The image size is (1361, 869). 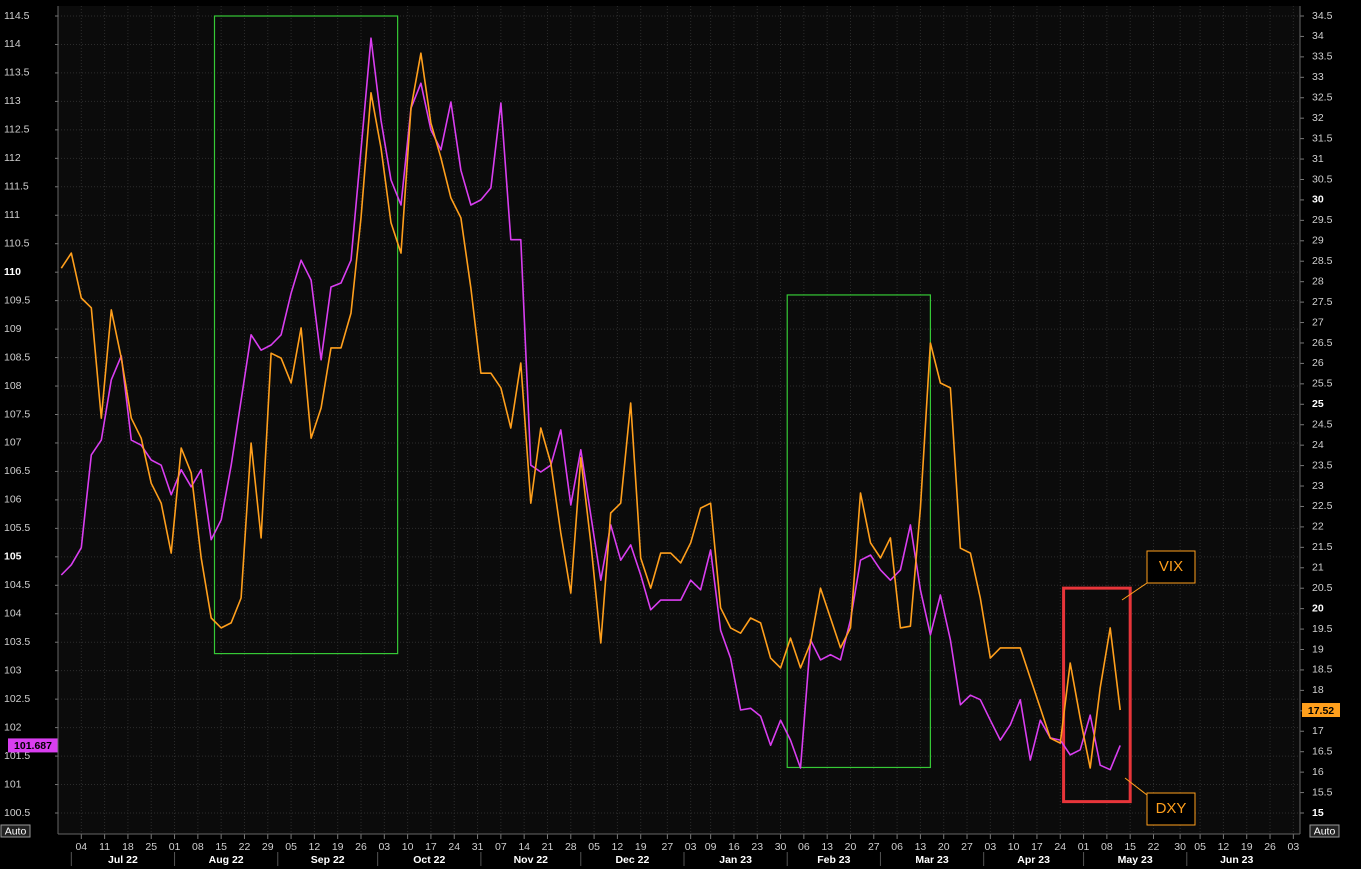 I want to click on y-tick-label: 106, so click(x=13, y=500).